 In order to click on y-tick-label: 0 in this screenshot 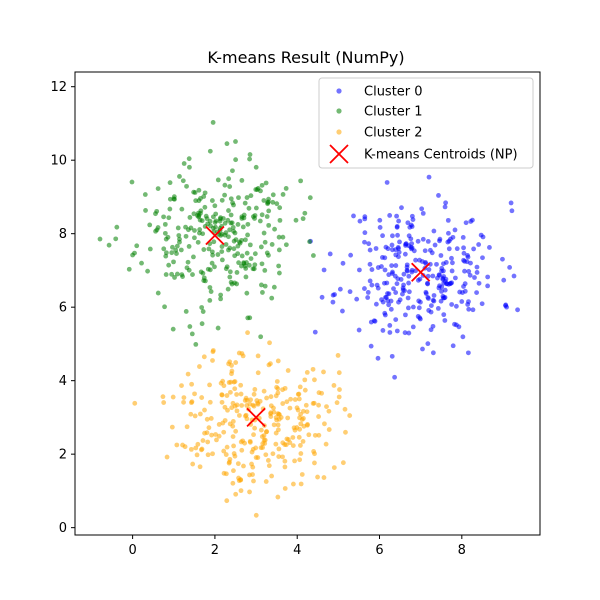, I will do `click(63, 528)`.